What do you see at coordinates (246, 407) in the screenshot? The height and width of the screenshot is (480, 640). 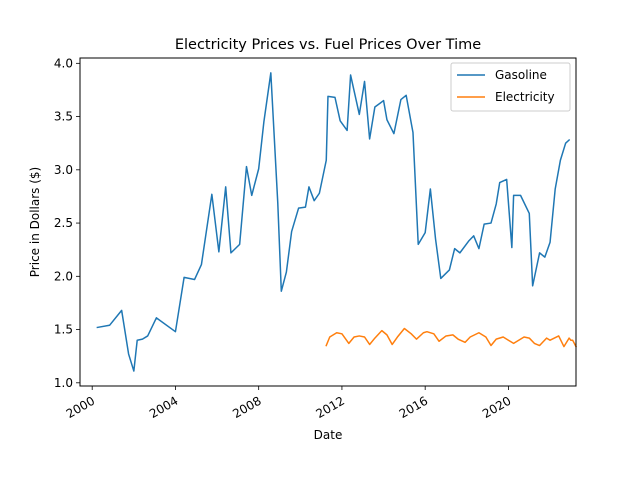 I see `x-tick-label: 2008` at bounding box center [246, 407].